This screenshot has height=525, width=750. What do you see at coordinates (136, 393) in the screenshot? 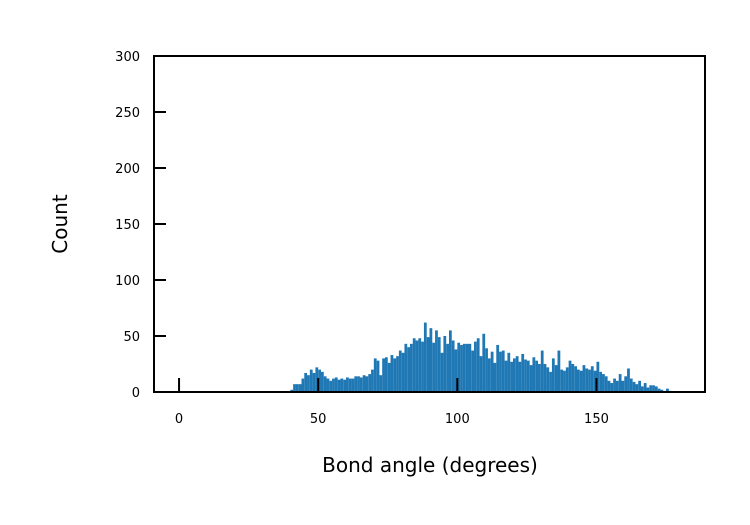
I see `y-tick-label: 0` at bounding box center [136, 393].